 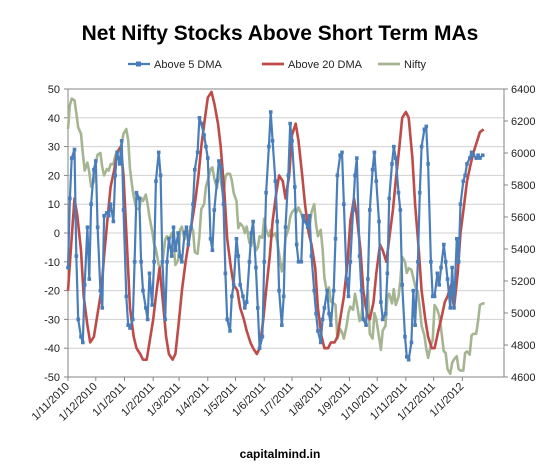 What do you see at coordinates (402, 65) in the screenshot?
I see `legend-item: Nifty` at bounding box center [402, 65].